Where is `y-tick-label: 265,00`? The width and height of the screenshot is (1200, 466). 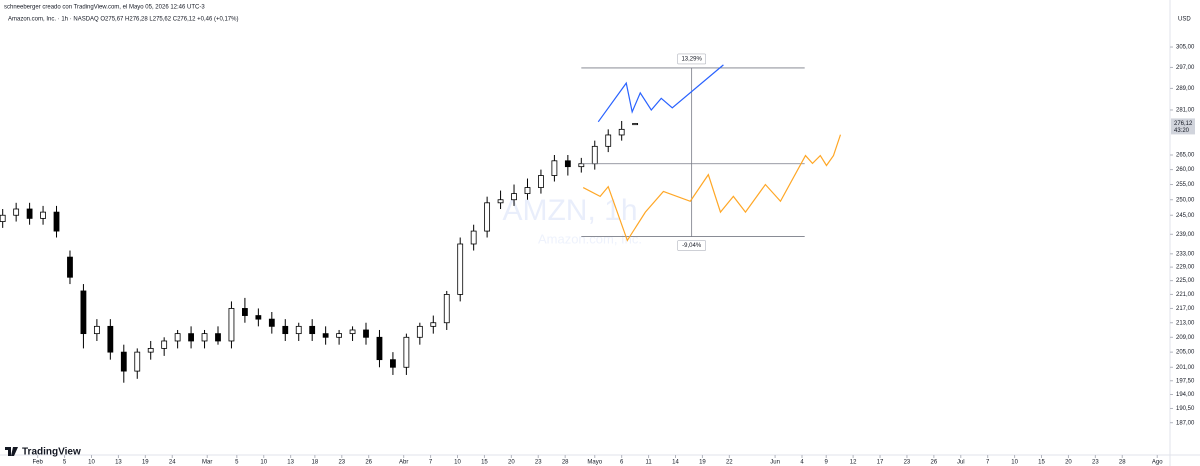
y-tick-label: 265,00 is located at coordinates (1185, 156).